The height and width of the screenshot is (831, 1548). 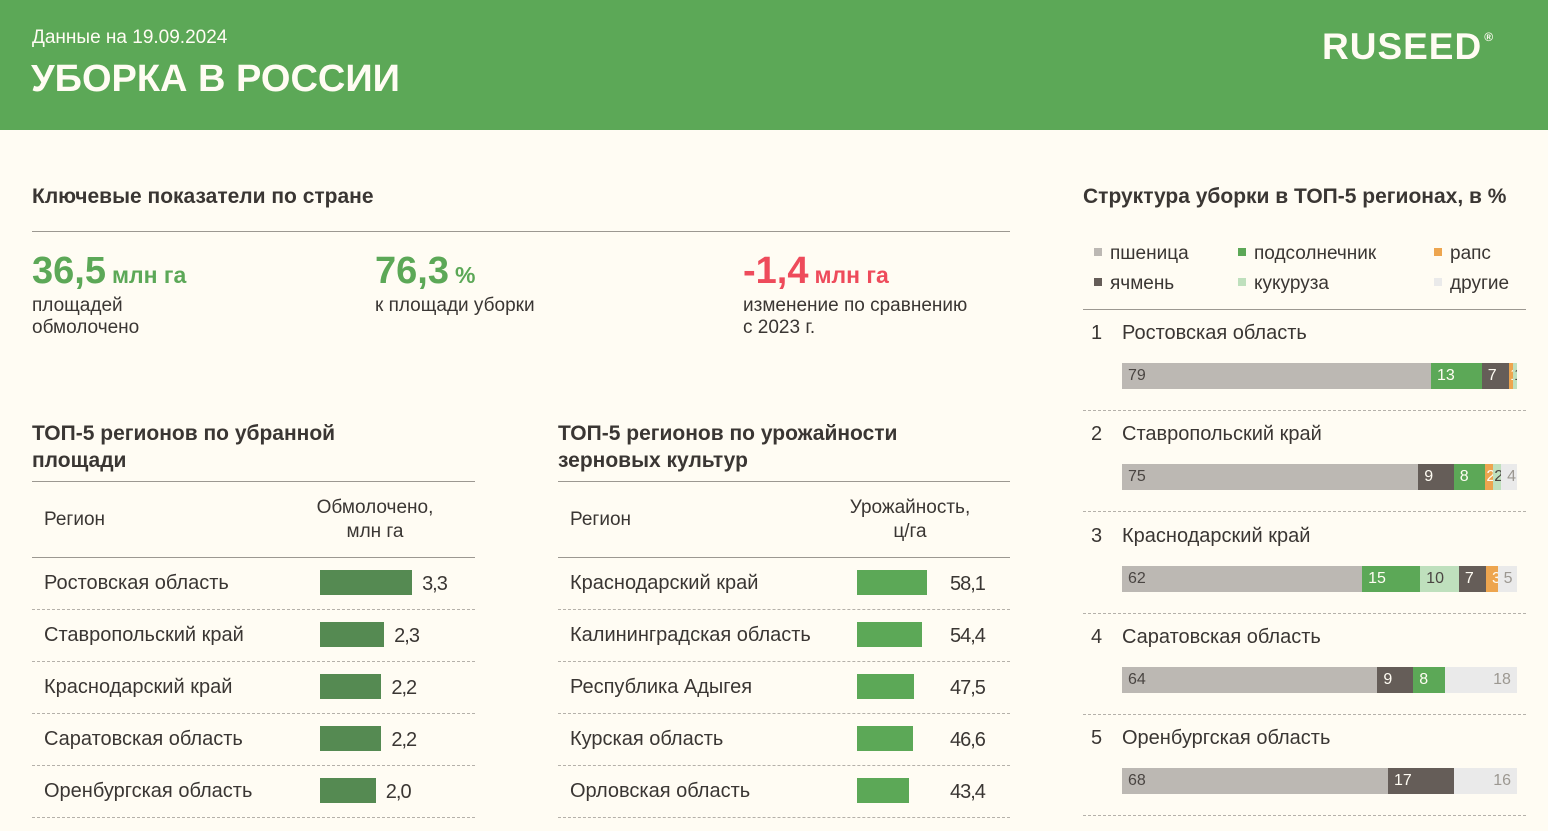 I want to click on legend-label: подсолнечник, so click(x=1315, y=253).